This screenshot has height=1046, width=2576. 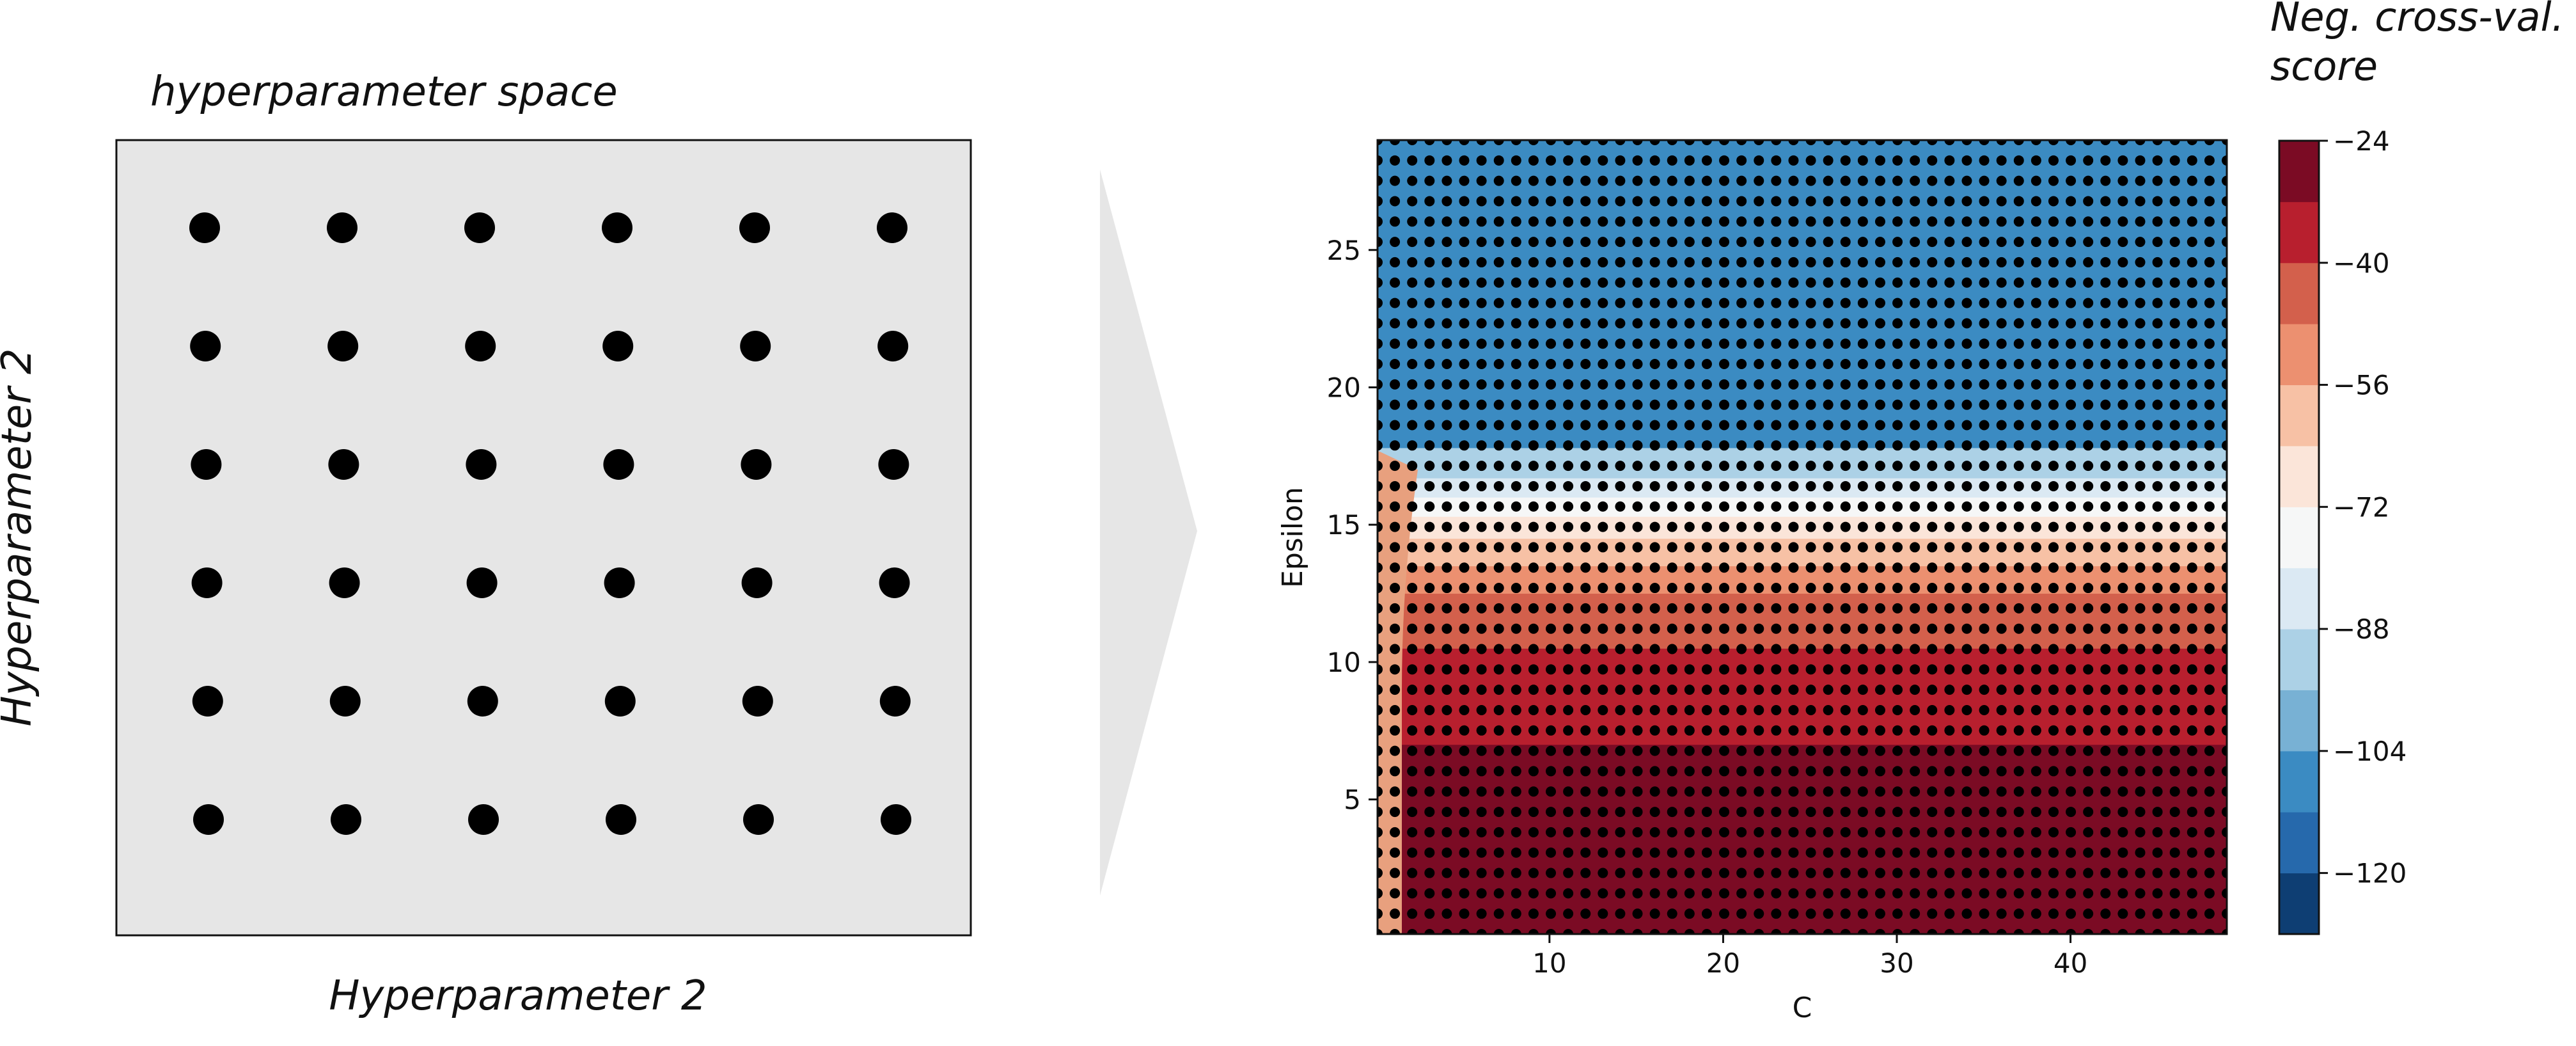 What do you see at coordinates (1802, 580) in the screenshot?
I see `contour-band` at bounding box center [1802, 580].